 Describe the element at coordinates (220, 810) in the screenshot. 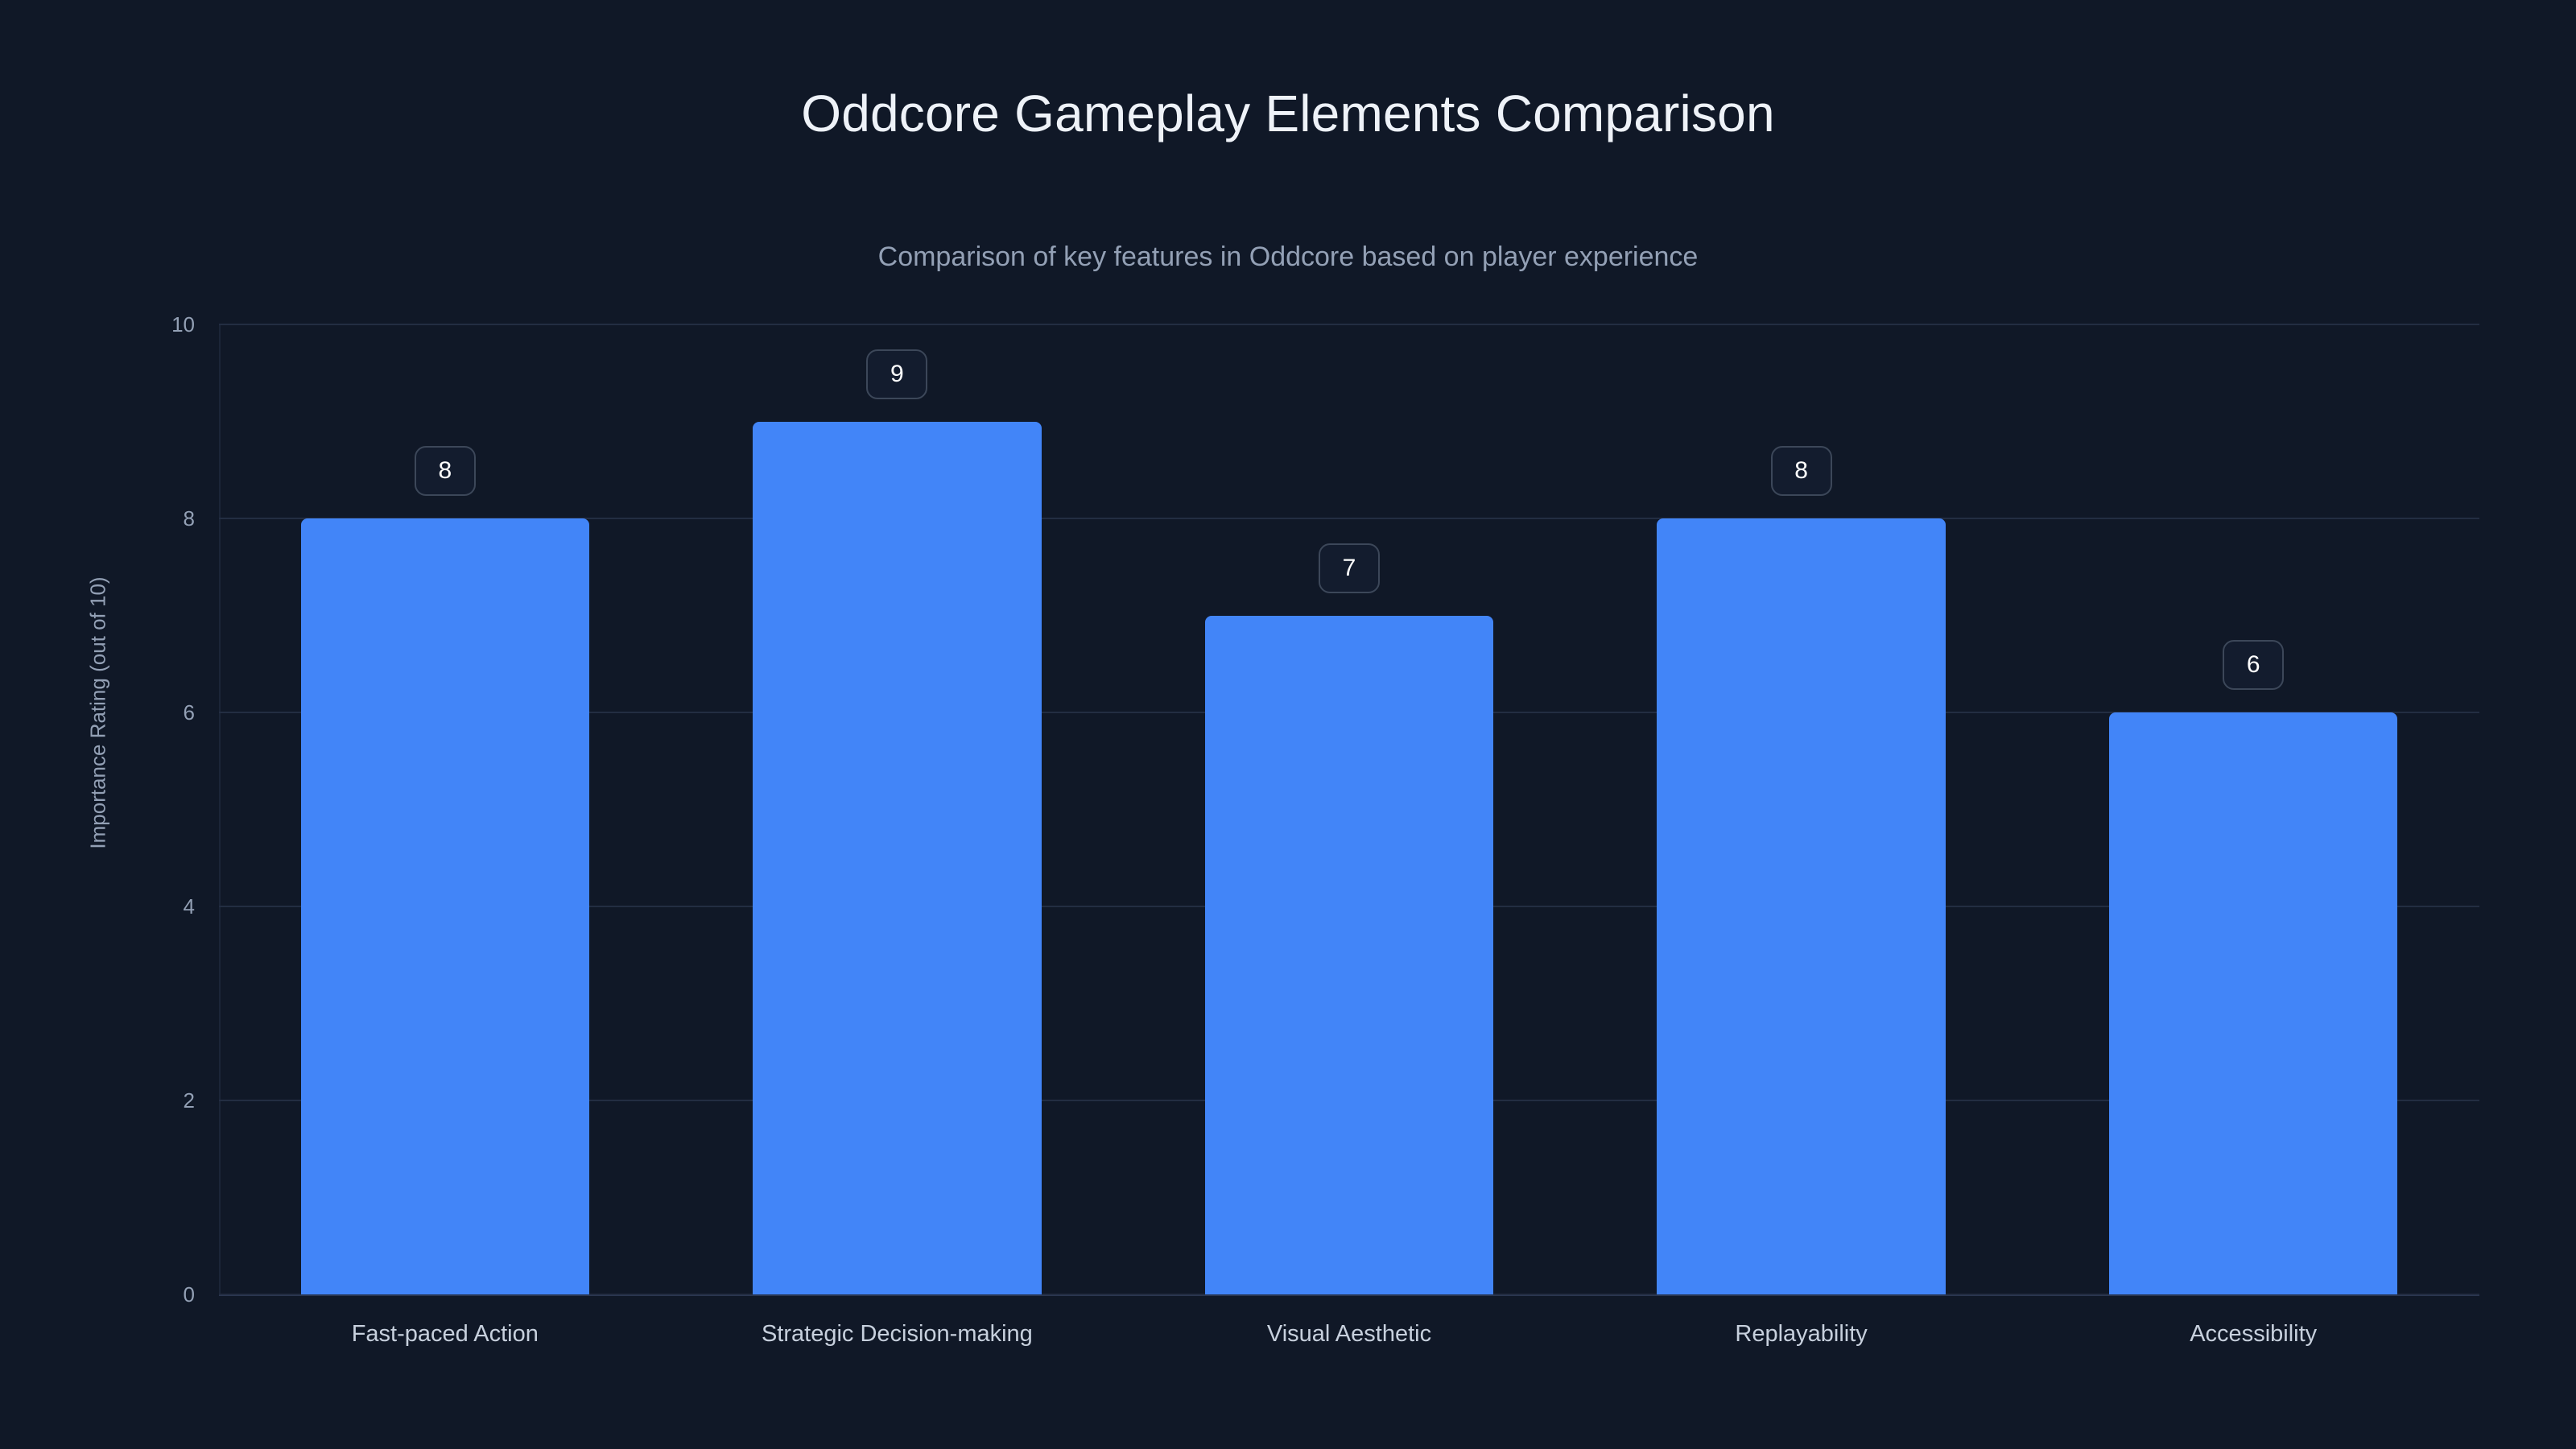

I see `y-axis-line` at that location.